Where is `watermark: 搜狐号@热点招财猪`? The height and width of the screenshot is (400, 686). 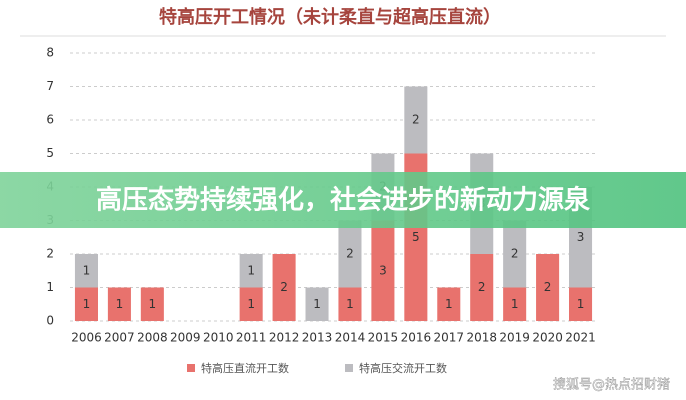 watermark: 搜狐号@热点招财猪 is located at coordinates (611, 385).